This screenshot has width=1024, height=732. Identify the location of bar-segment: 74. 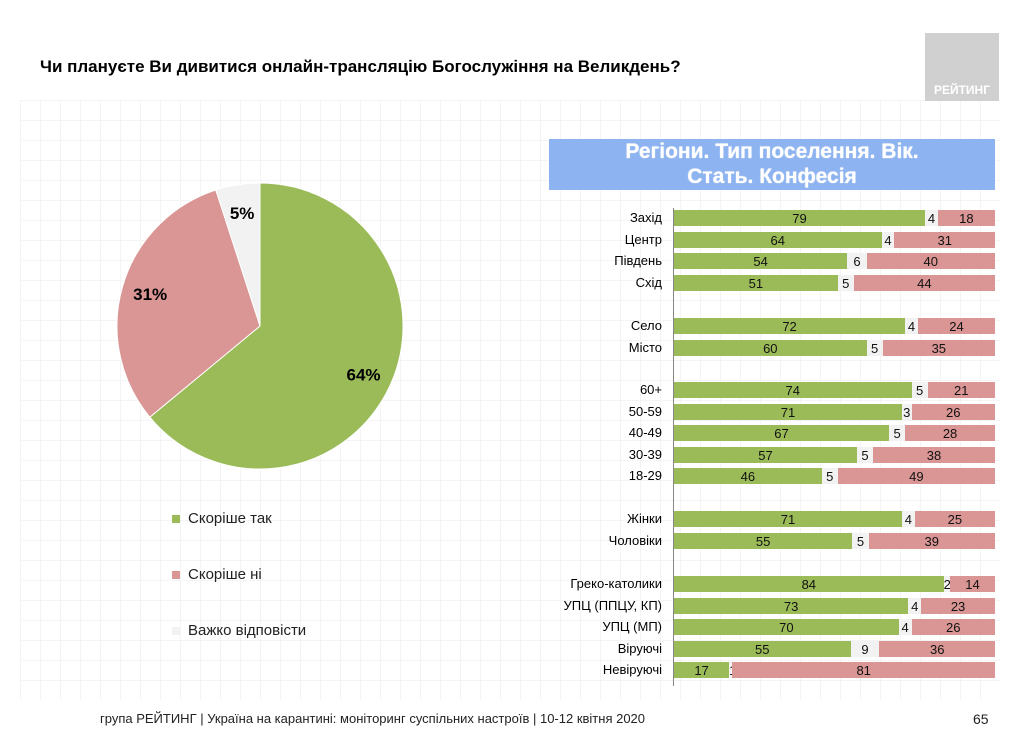
(793, 390).